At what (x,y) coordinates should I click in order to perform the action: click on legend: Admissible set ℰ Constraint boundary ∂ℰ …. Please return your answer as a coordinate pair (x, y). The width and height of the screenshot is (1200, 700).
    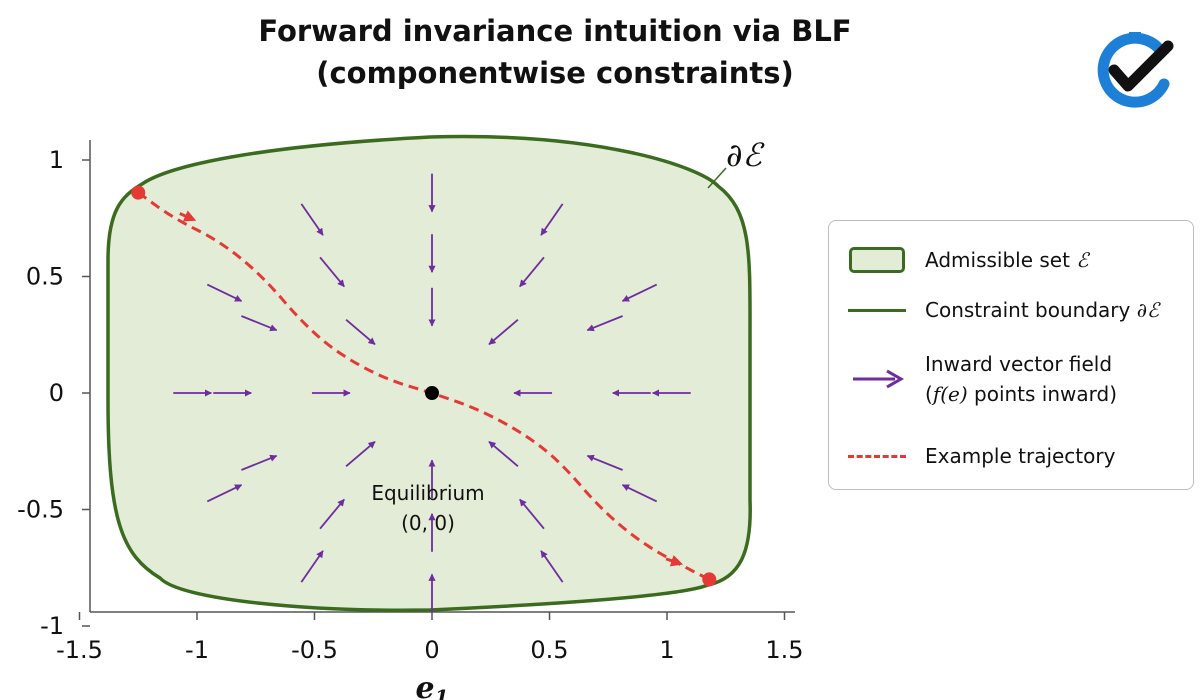
    Looking at the image, I should click on (1011, 355).